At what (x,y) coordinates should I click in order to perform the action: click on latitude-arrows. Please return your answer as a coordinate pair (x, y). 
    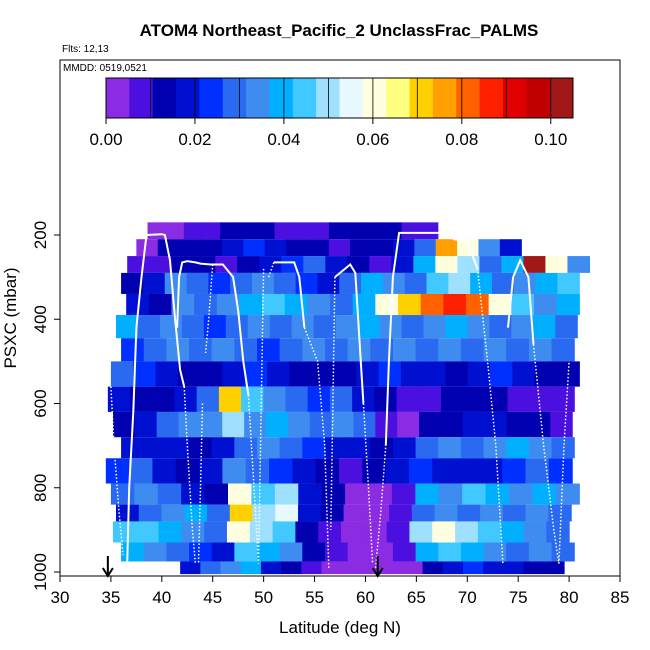
    Looking at the image, I should click on (243, 567).